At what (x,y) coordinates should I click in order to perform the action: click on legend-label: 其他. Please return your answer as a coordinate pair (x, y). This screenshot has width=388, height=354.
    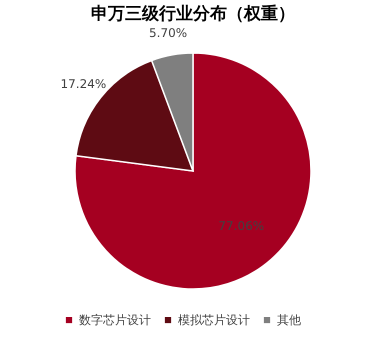
    Looking at the image, I should click on (289, 320).